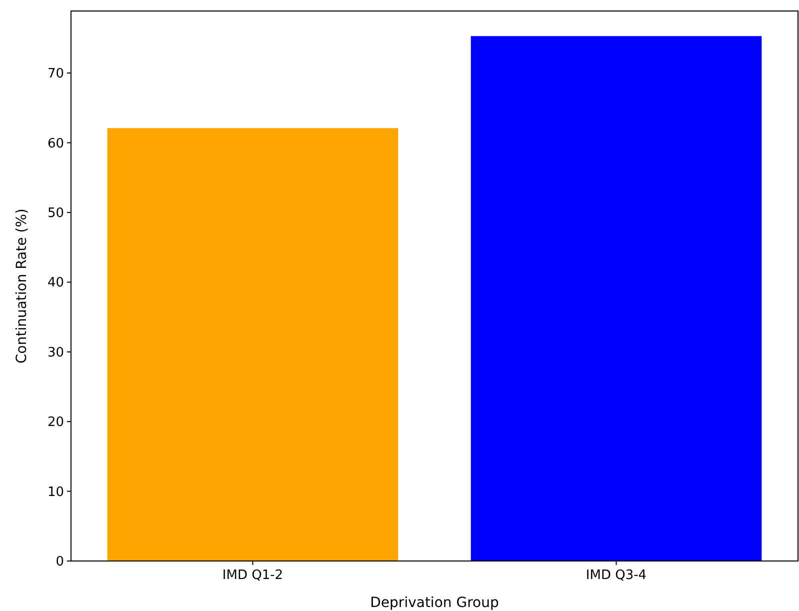 The image size is (799, 611). What do you see at coordinates (55, 422) in the screenshot?
I see `y-tick-label: 20` at bounding box center [55, 422].